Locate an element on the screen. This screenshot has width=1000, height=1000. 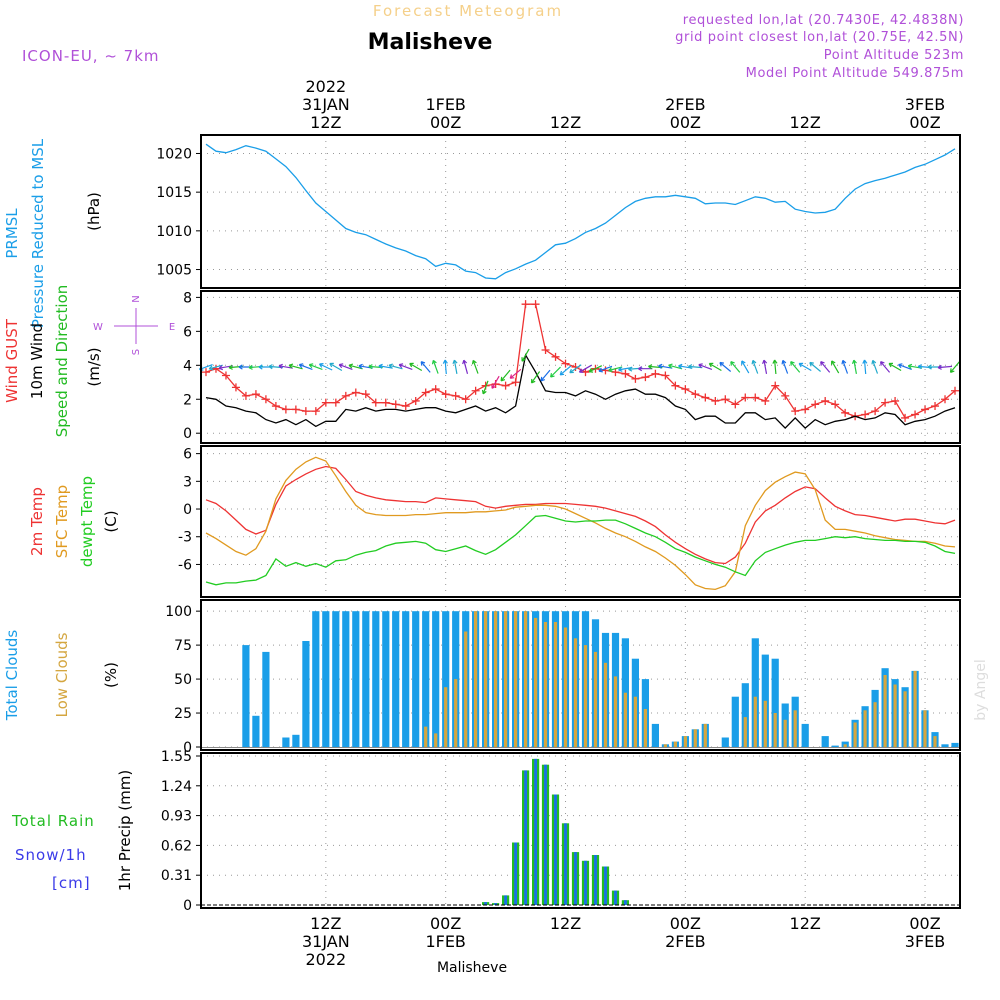
y-tick-label: 0.62 is located at coordinates (176, 846).